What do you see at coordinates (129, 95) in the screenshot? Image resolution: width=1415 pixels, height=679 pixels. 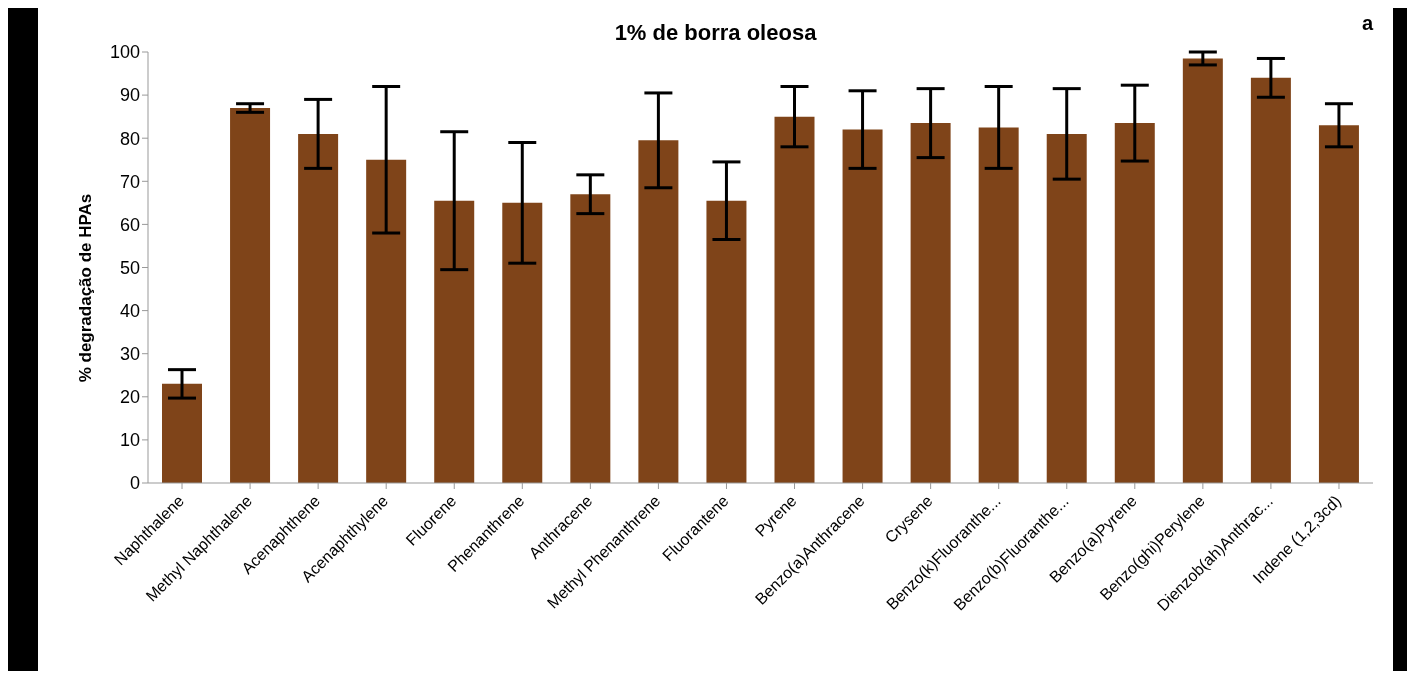 I see `y-tick-label: 90` at bounding box center [129, 95].